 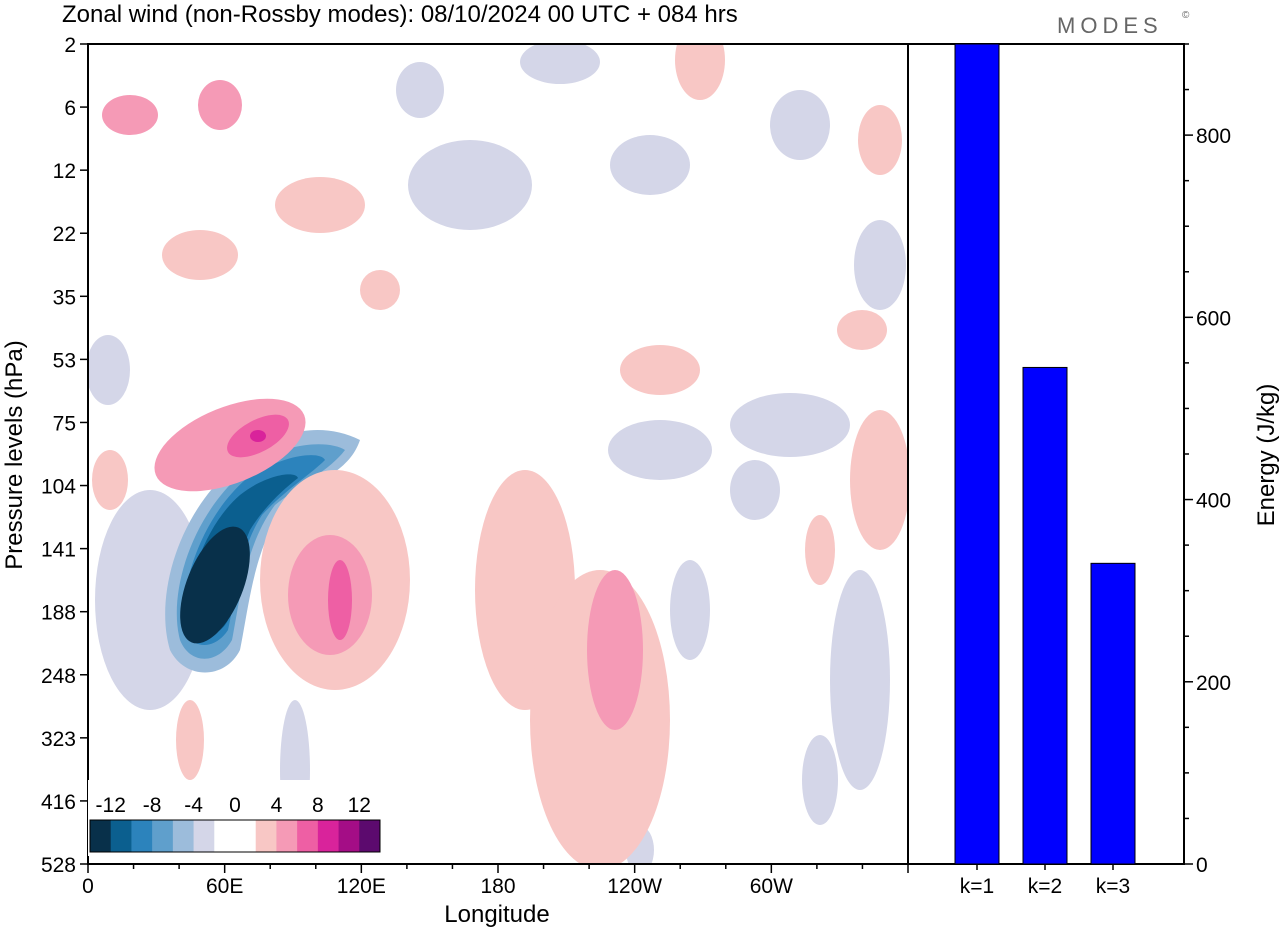 What do you see at coordinates (277, 805) in the screenshot?
I see `colorbar-label: 4` at bounding box center [277, 805].